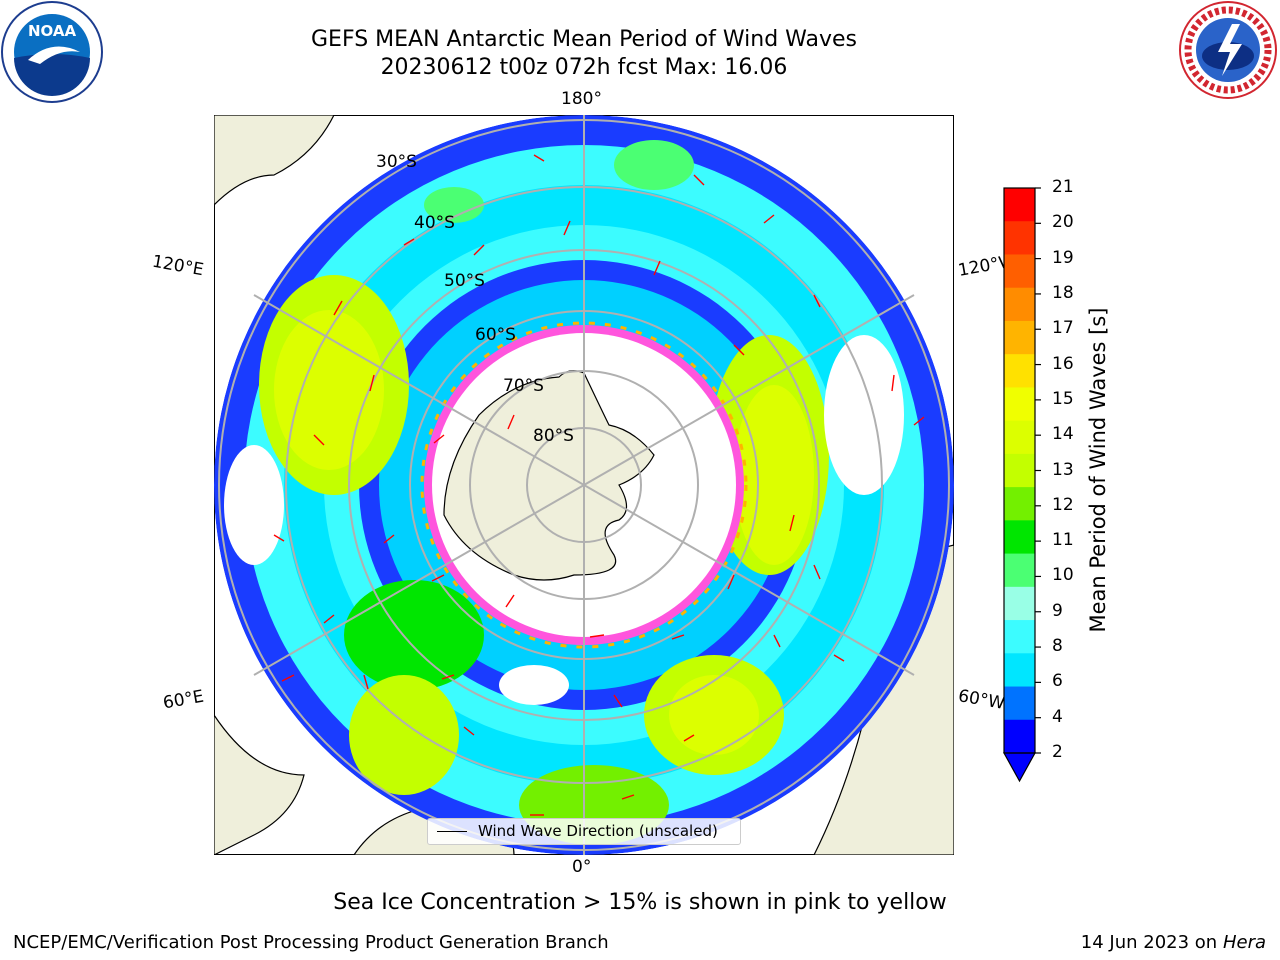  Describe the element at coordinates (434, 223) in the screenshot. I see `lat-label-40s: 40°S` at that location.